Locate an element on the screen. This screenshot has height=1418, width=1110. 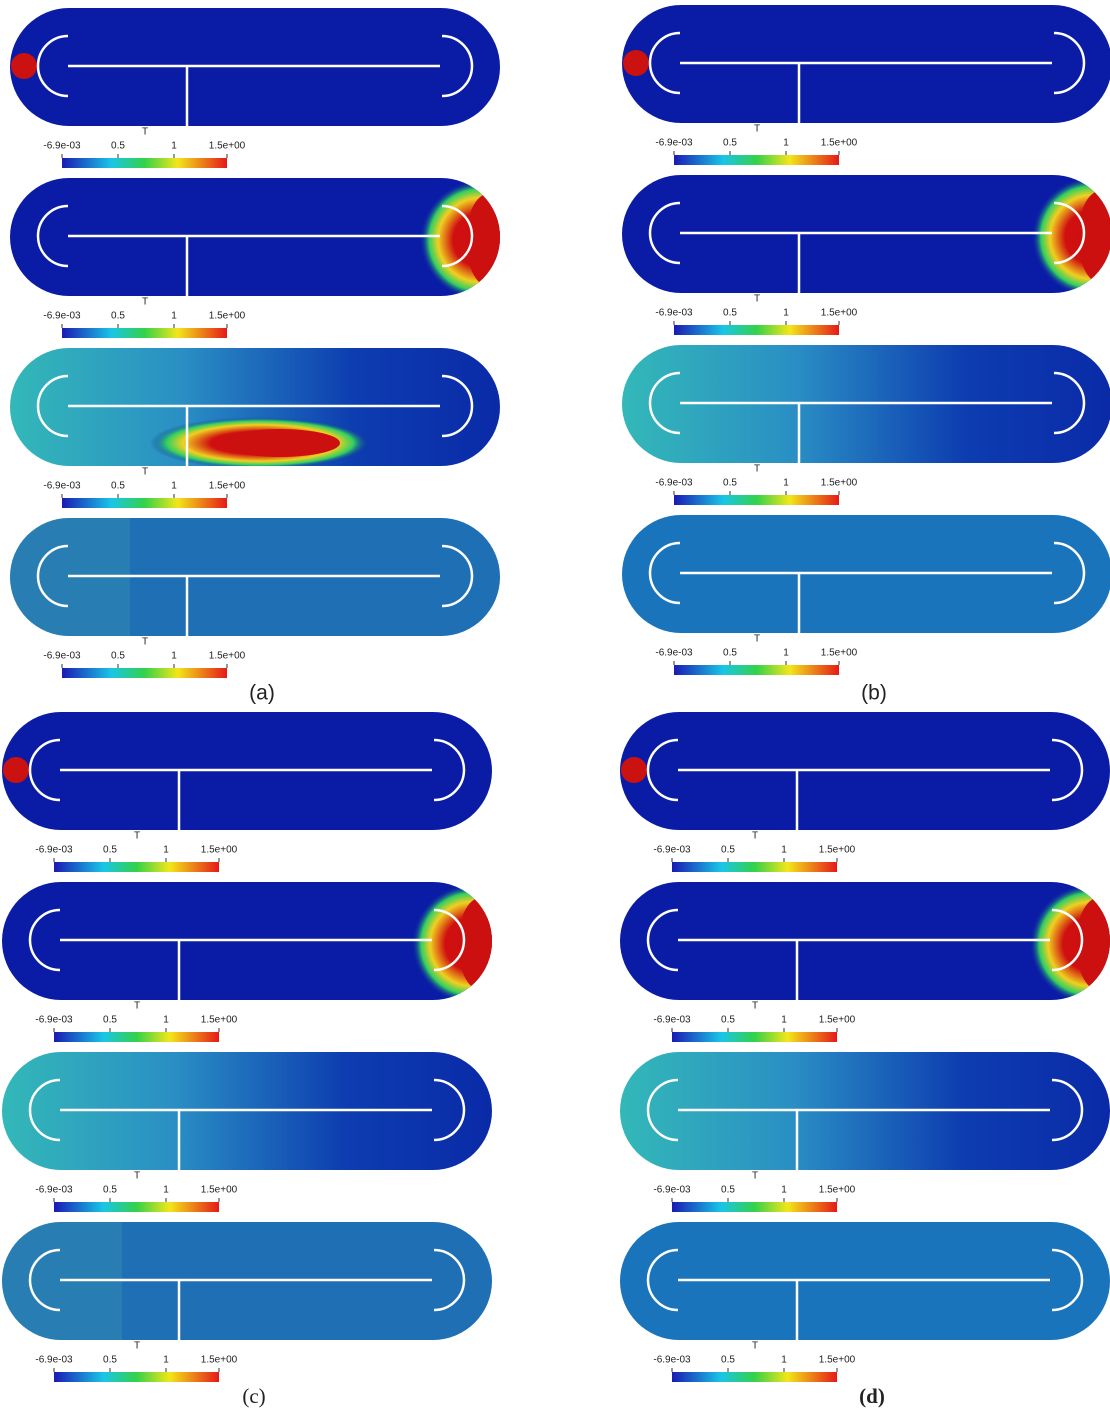
panel-label: (d) is located at coordinates (872, 1396).